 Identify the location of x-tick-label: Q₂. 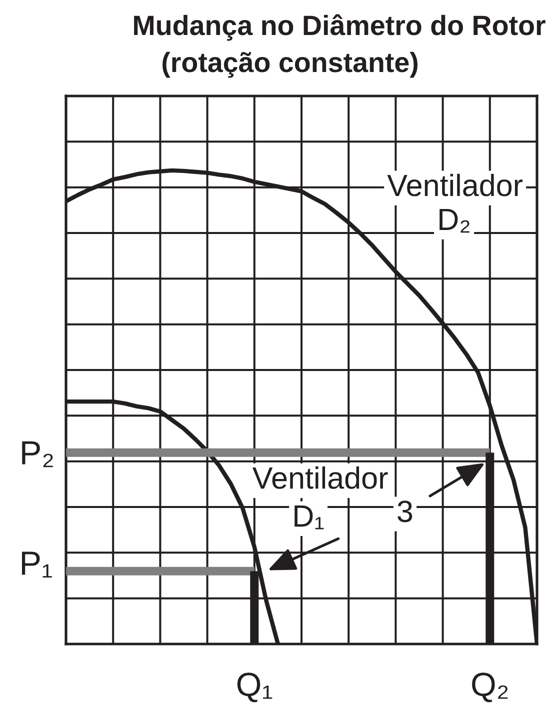
(490, 687).